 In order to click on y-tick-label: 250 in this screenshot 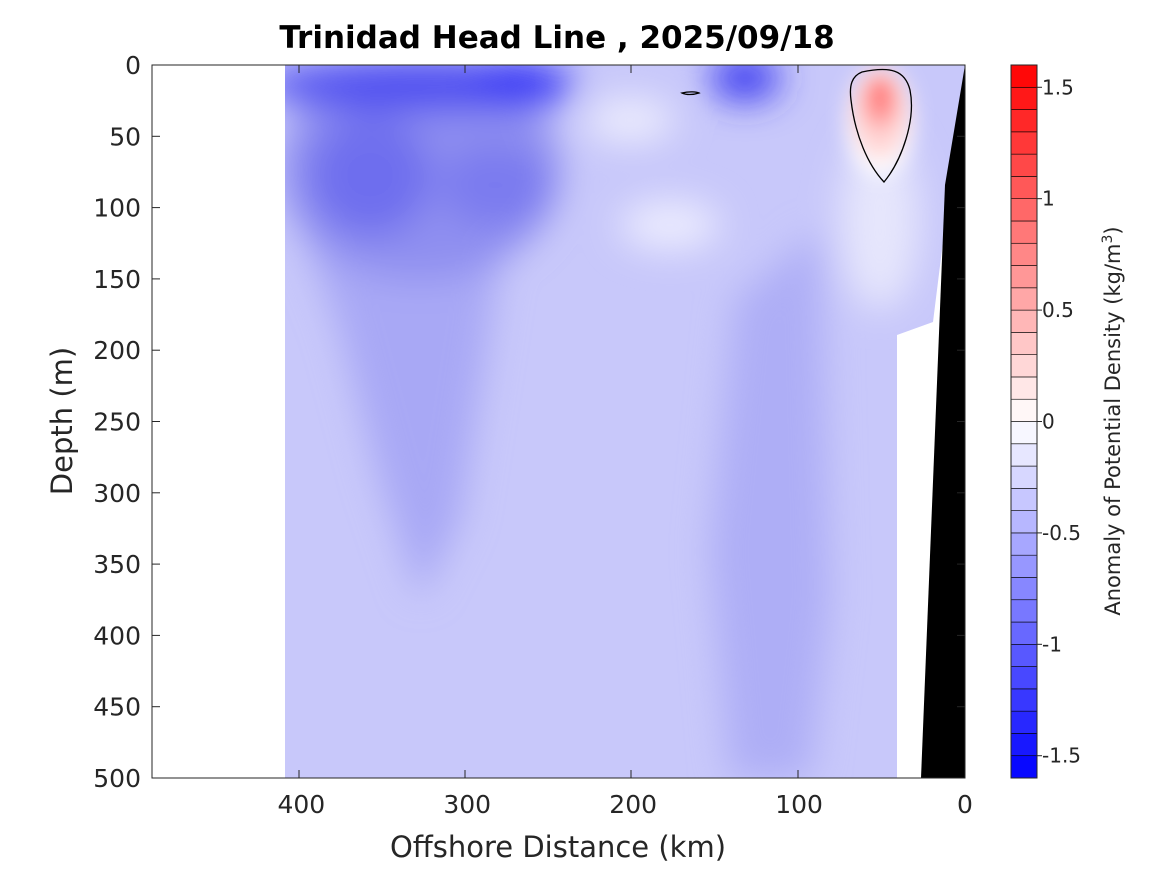, I will do `click(117, 422)`.